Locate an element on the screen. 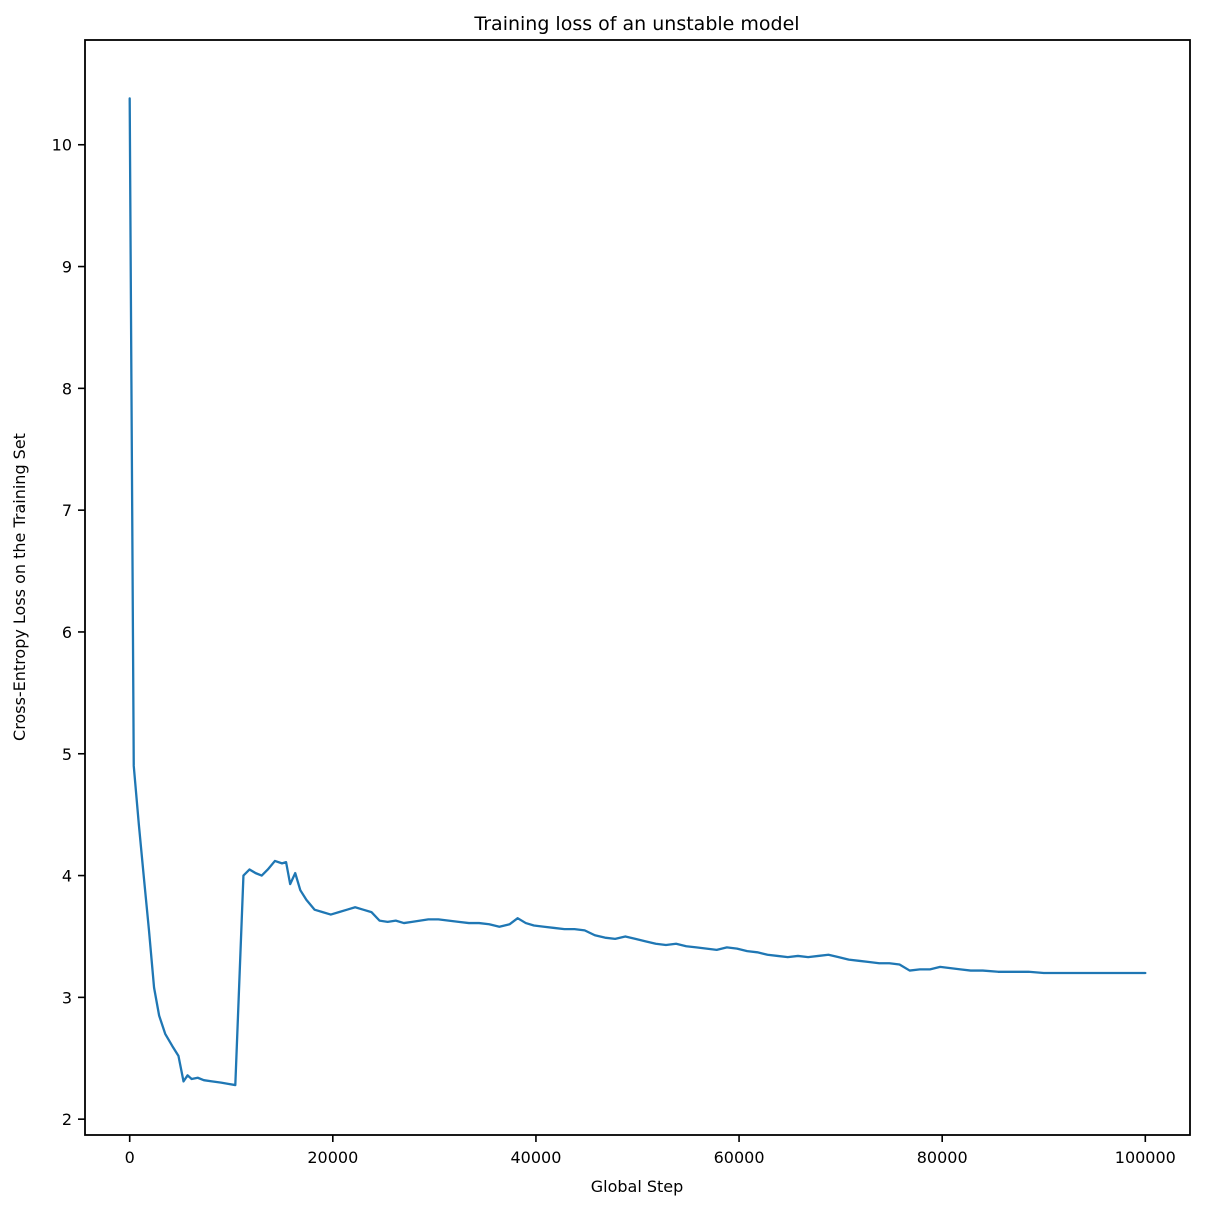 The width and height of the screenshot is (1211, 1207). y-tick-label: 5 is located at coordinates (67, 754).